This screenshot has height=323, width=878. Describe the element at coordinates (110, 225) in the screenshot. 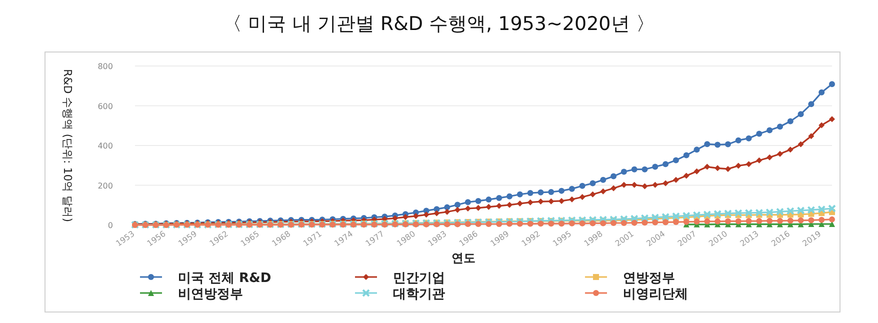

I see `y-tick-label: 0` at that location.